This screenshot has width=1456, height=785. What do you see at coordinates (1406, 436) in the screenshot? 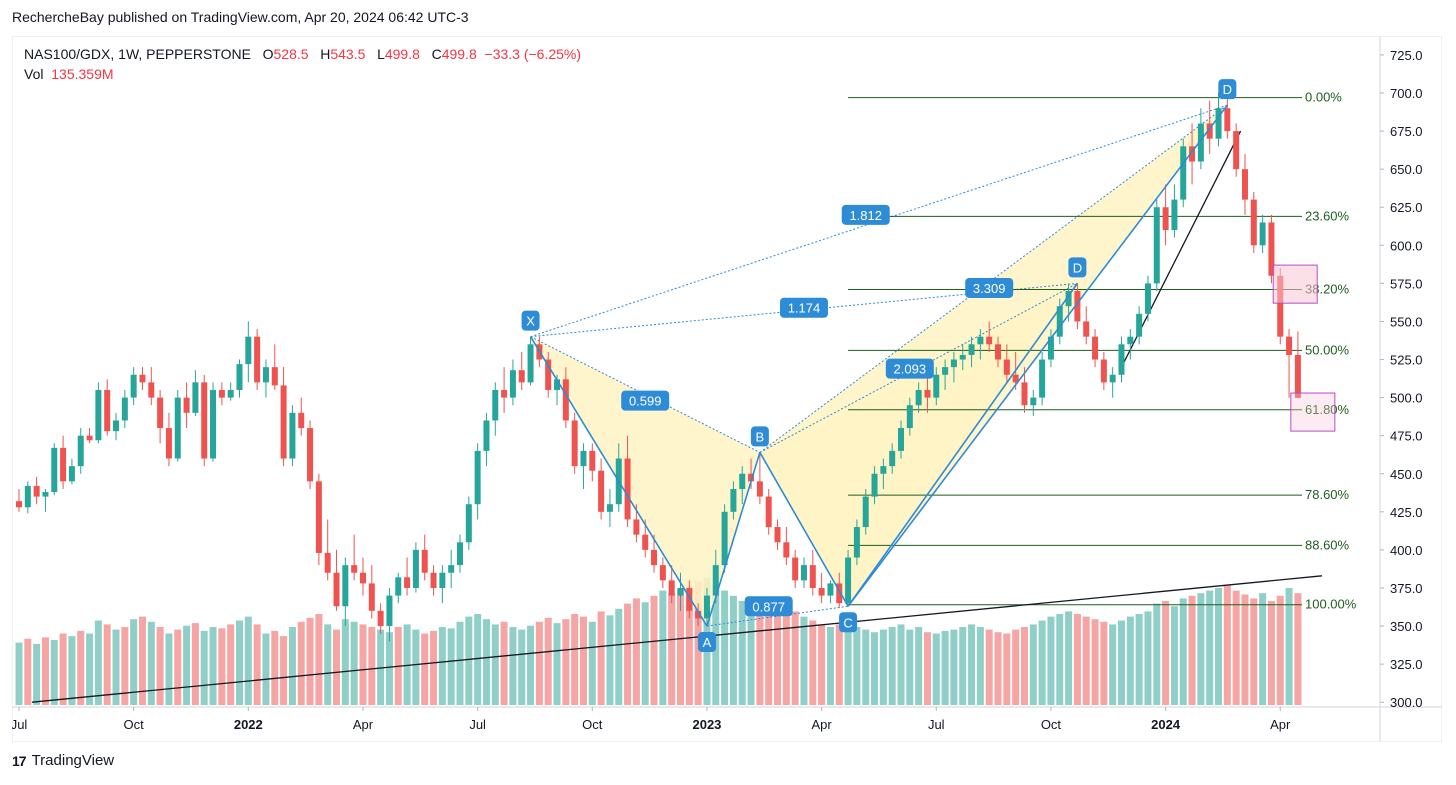
I see `price-tick-label: 475.0` at bounding box center [1406, 436].